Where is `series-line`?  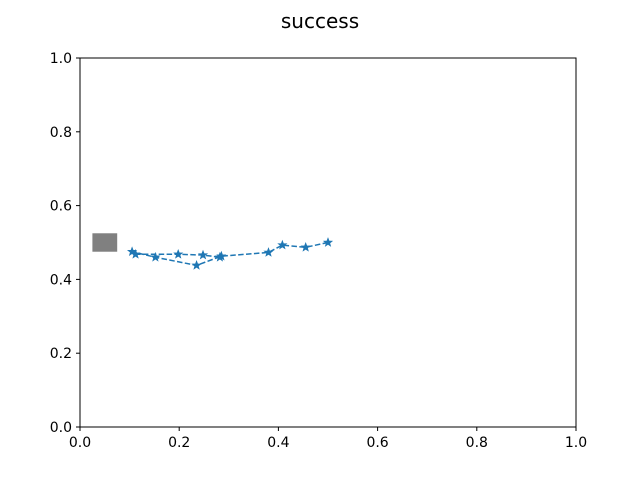 series-line is located at coordinates (230, 254).